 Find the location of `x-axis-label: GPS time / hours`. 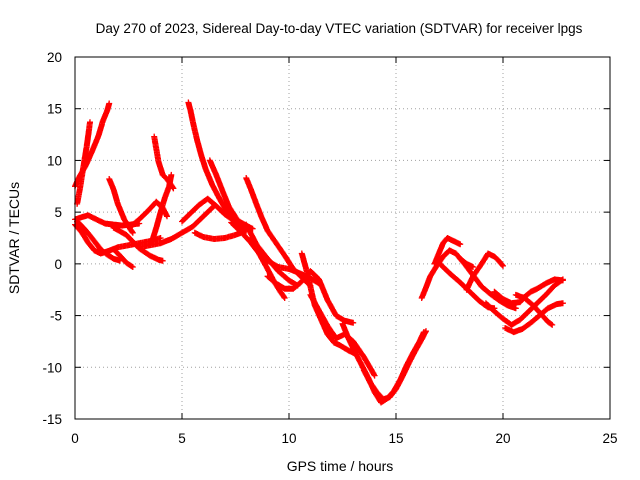

x-axis-label: GPS time / hours is located at coordinates (340, 466).